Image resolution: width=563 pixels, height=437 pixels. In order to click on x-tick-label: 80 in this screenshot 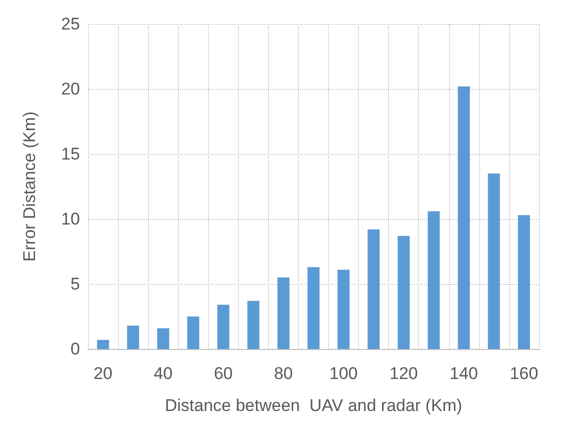, I will do `click(283, 373)`.